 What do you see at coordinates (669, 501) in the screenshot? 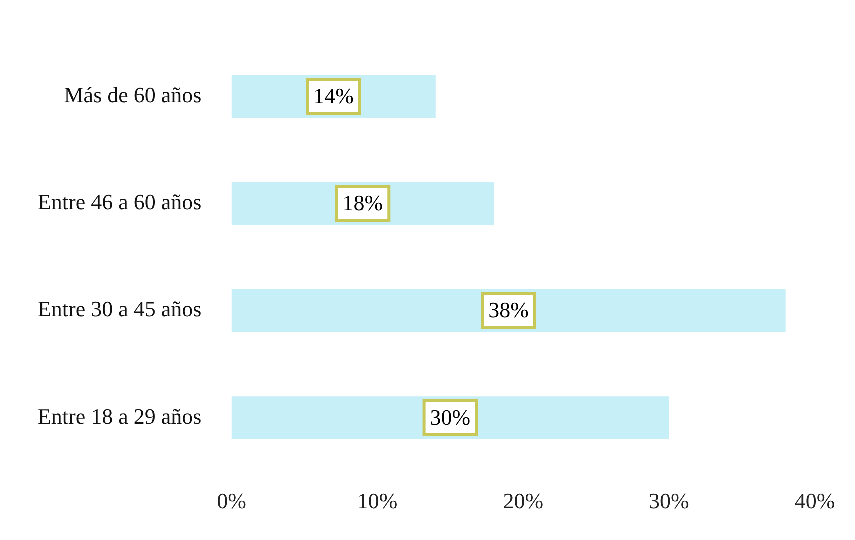
I see `x-tick-label: 30%` at bounding box center [669, 501].